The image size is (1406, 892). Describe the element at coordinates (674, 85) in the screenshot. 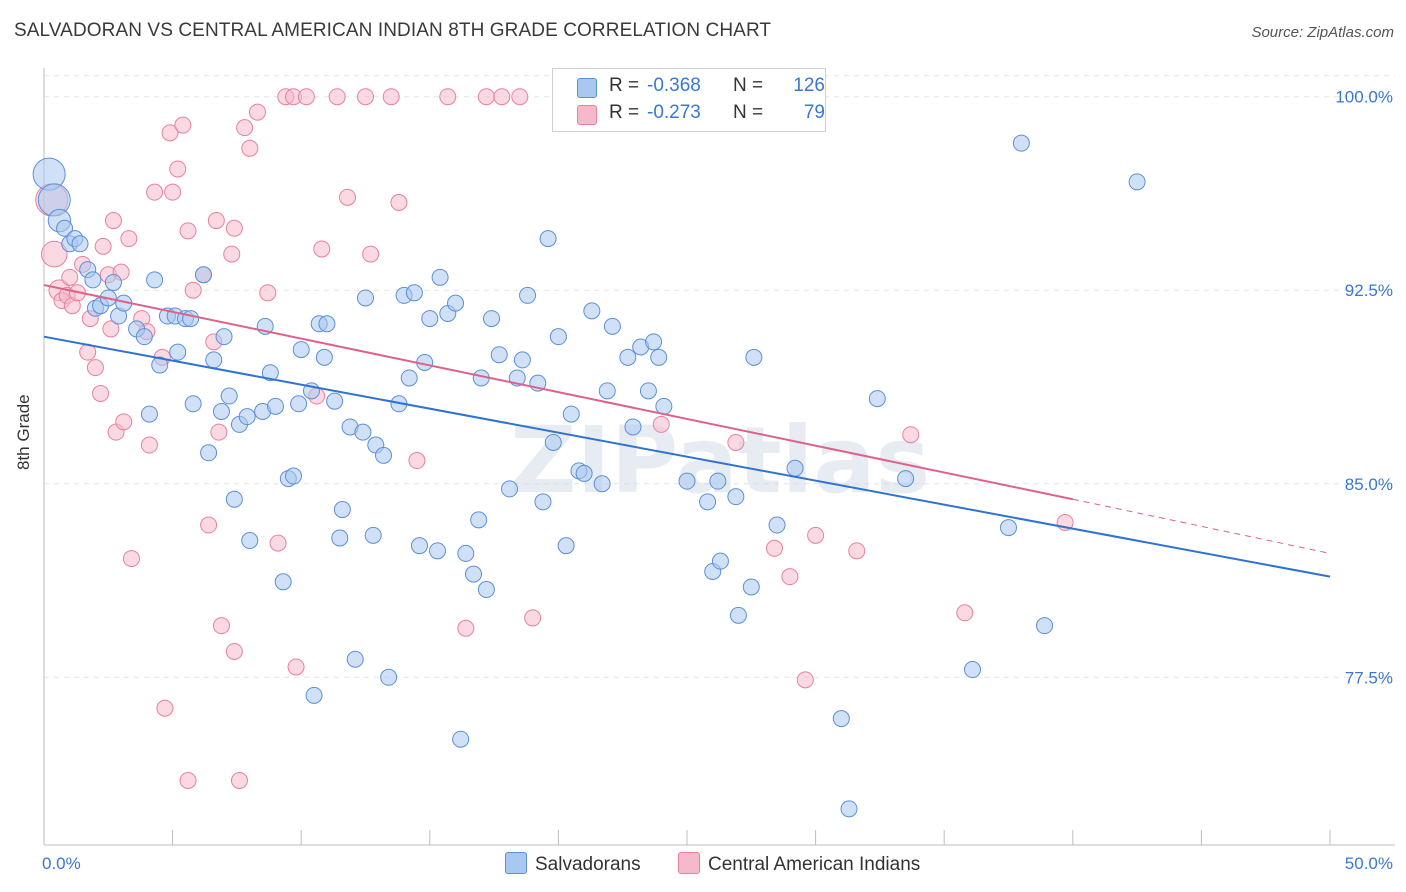

I see `legend-r-value: -0.368` at that location.